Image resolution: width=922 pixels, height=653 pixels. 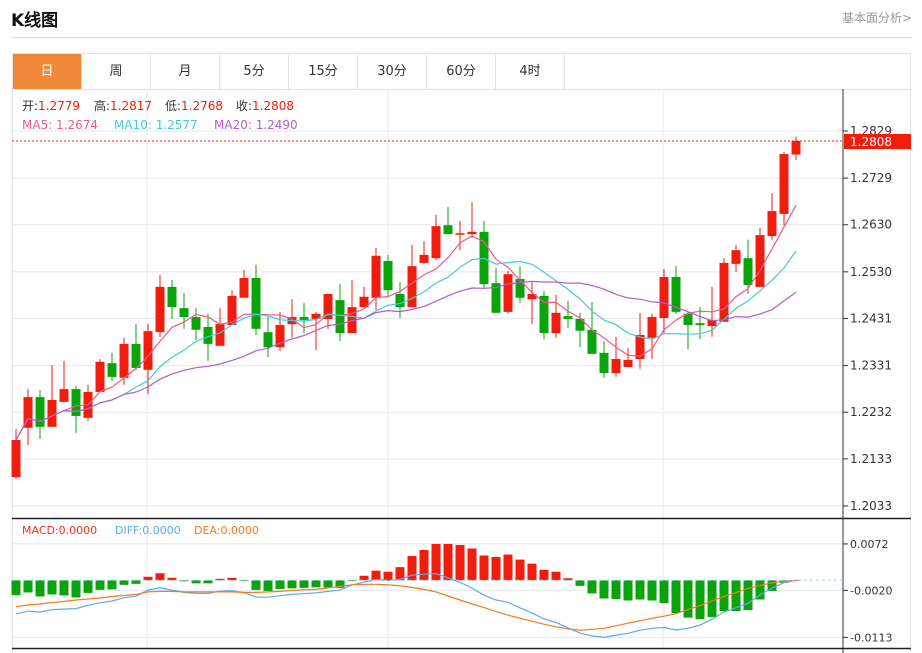 I want to click on macd-tick-label: 0.0072, so click(x=869, y=544).